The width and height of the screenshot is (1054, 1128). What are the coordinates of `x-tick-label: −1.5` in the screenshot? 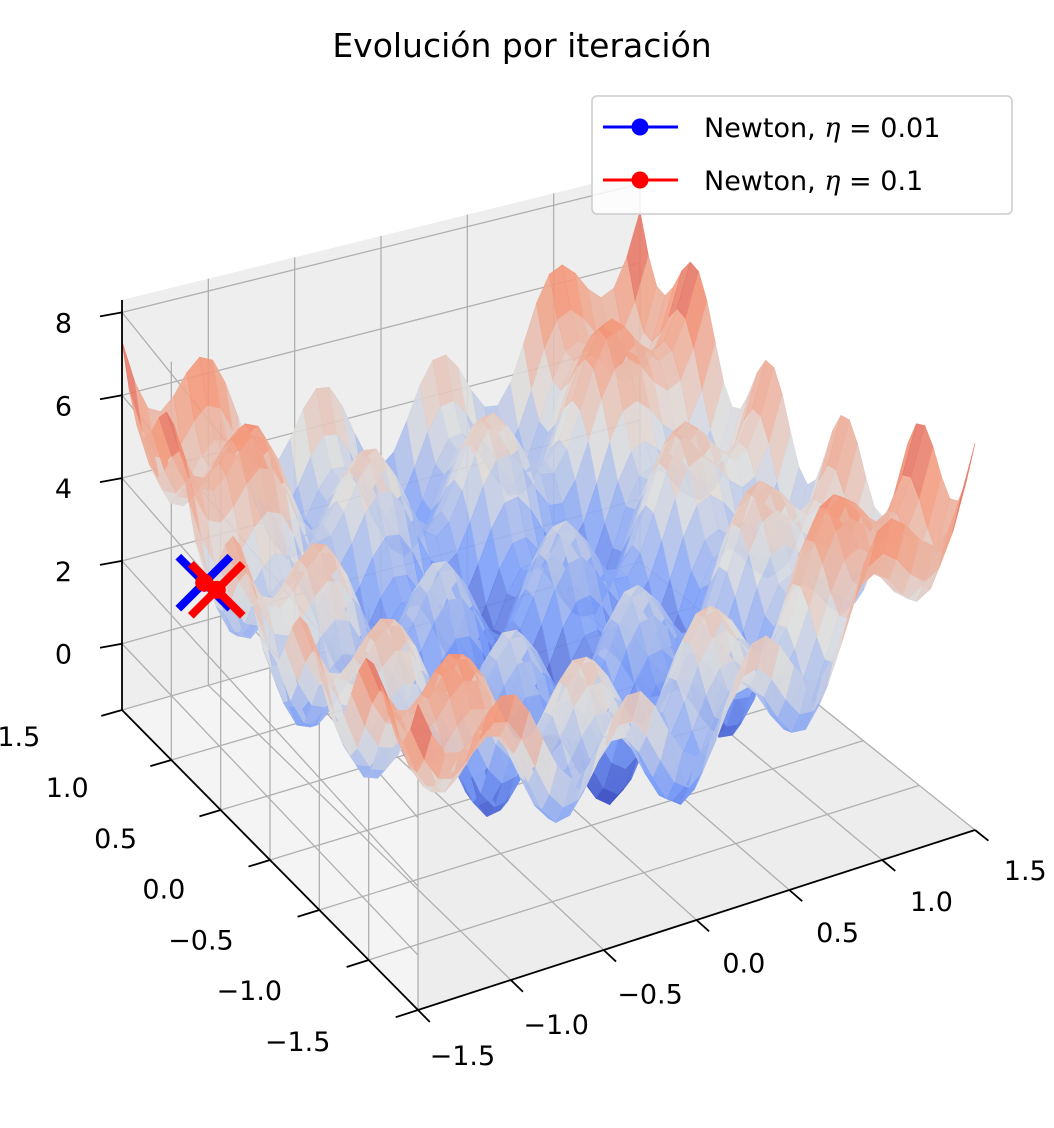 It's located at (463, 1056).